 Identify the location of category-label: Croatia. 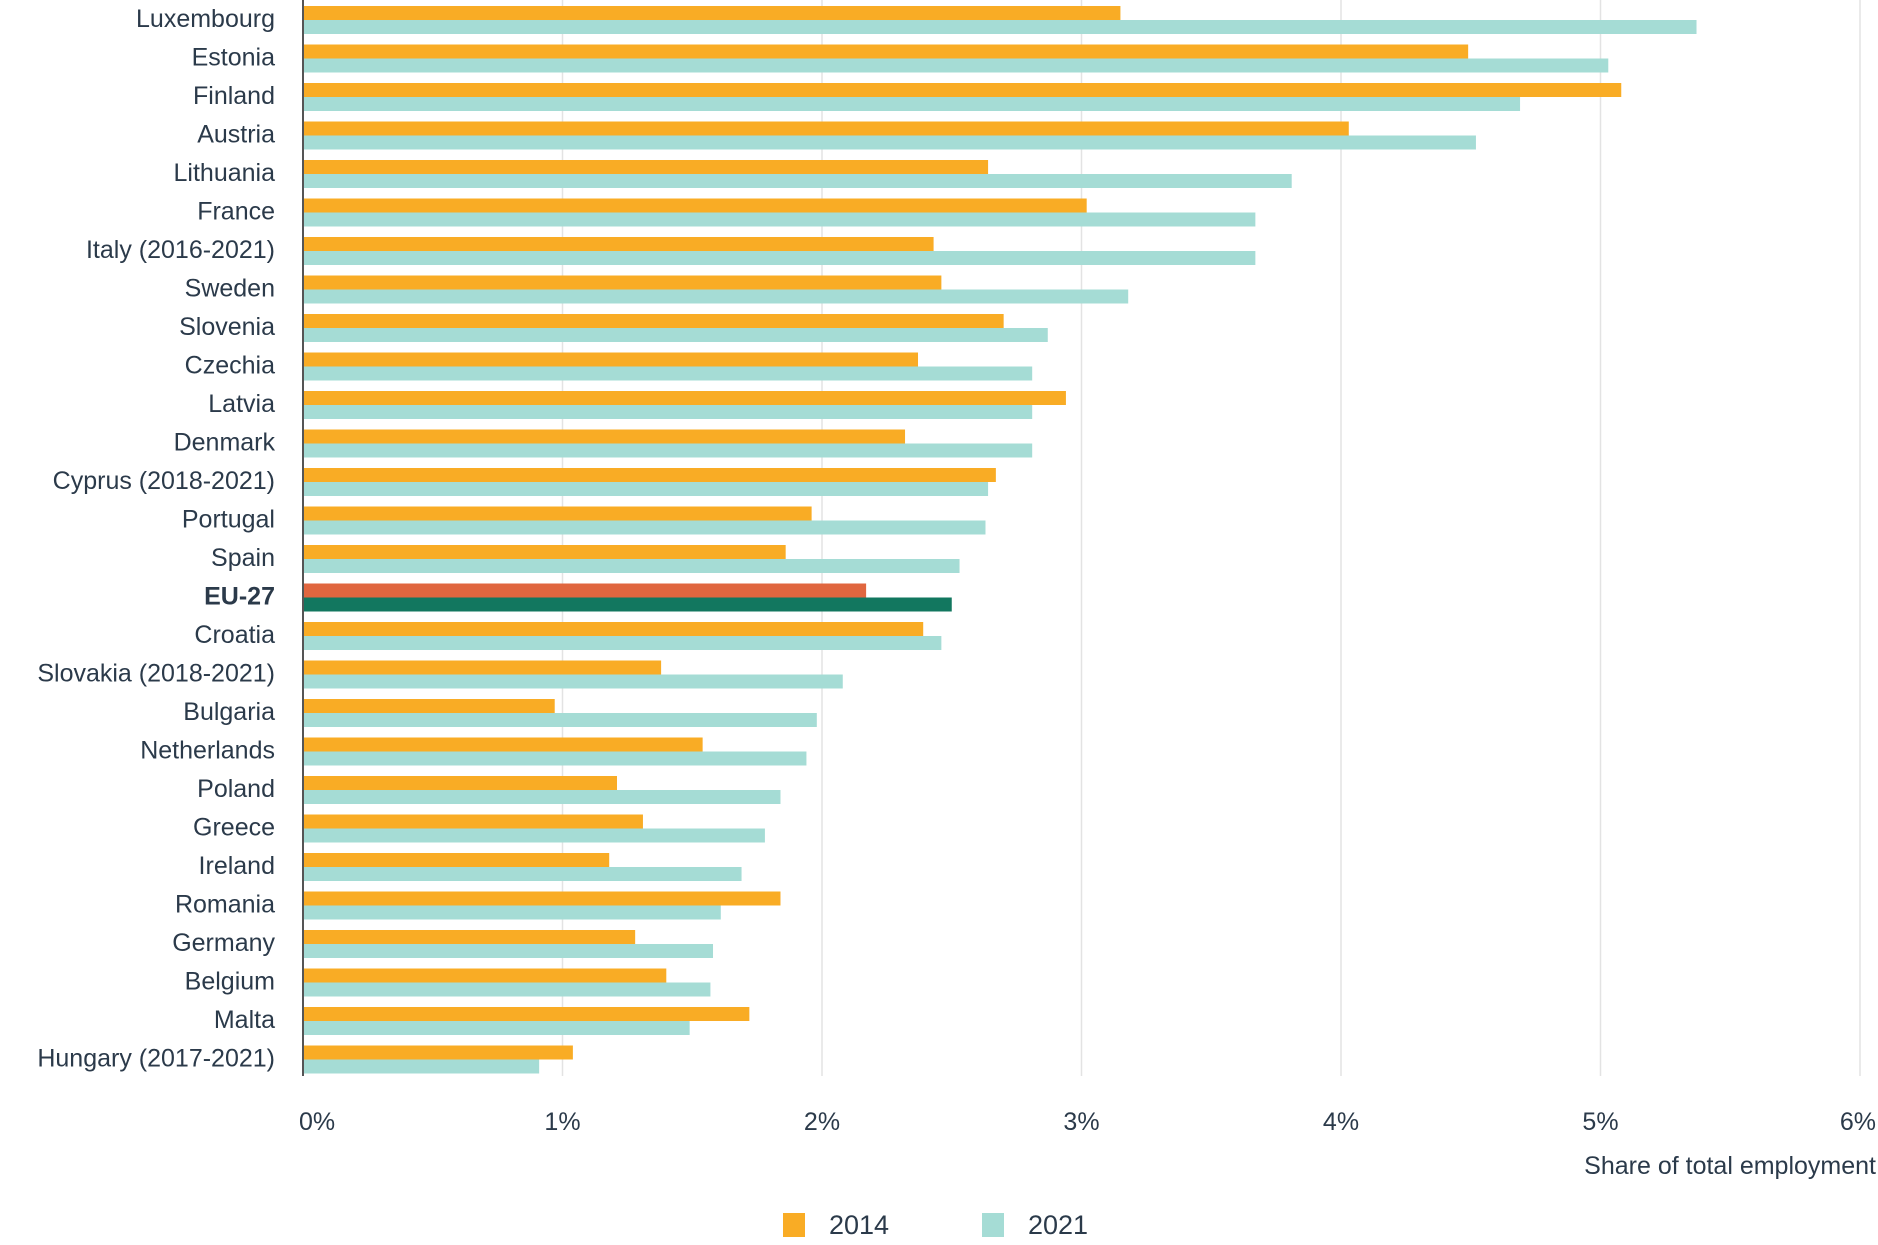
(234, 635).